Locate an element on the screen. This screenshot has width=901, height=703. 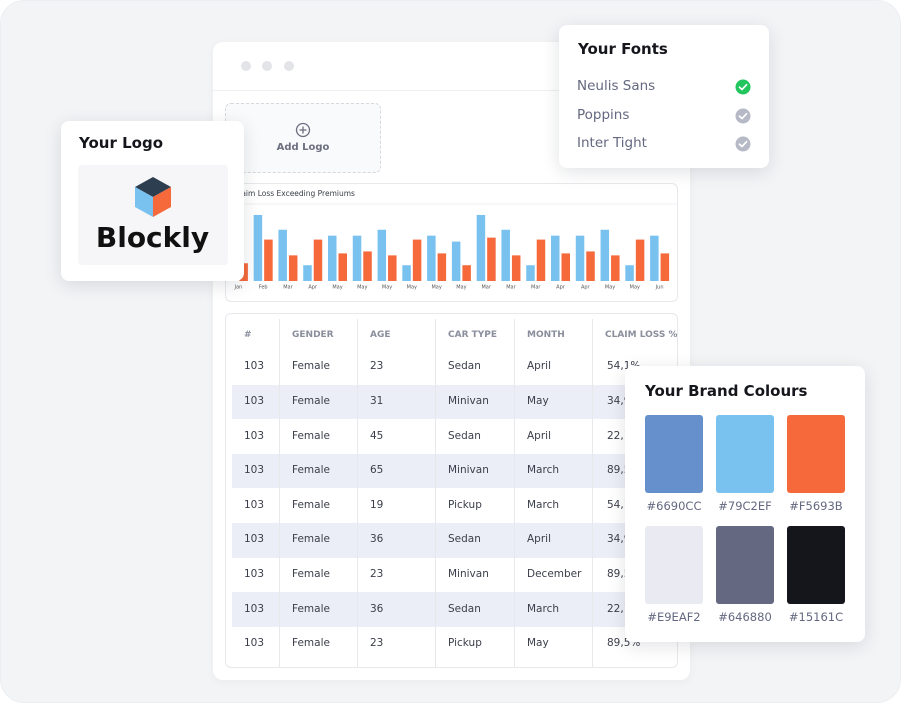
check-selected is located at coordinates (743, 87).